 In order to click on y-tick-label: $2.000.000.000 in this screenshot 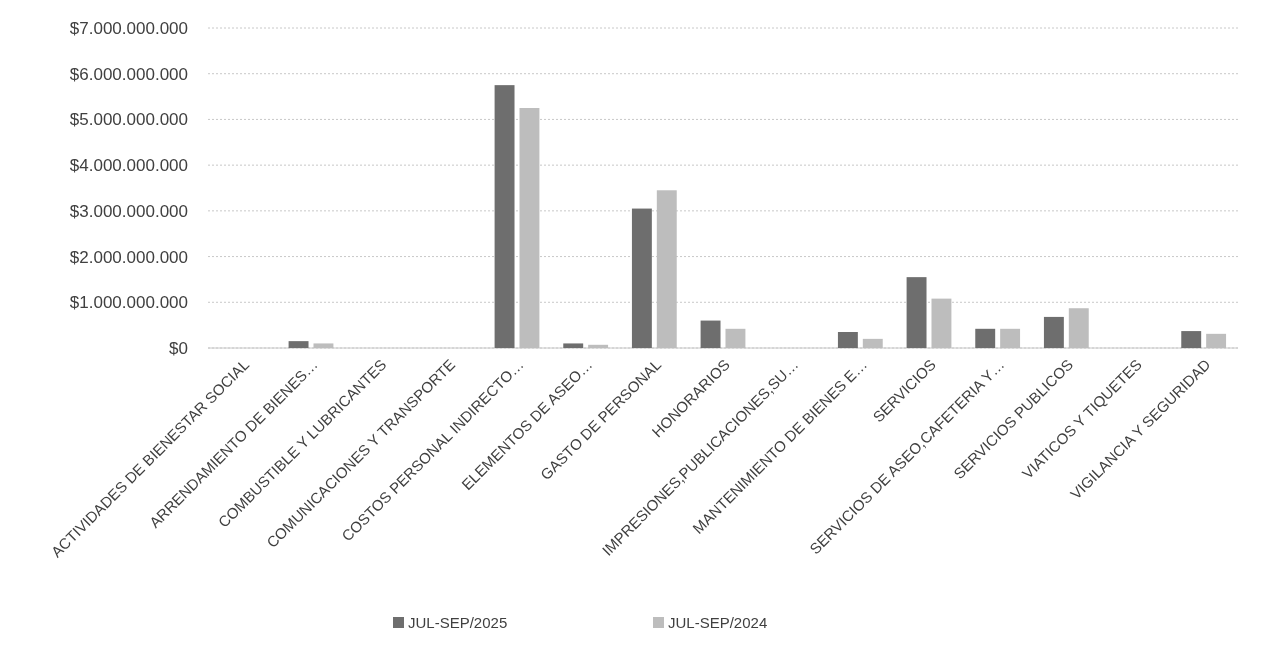, I will do `click(128, 257)`.